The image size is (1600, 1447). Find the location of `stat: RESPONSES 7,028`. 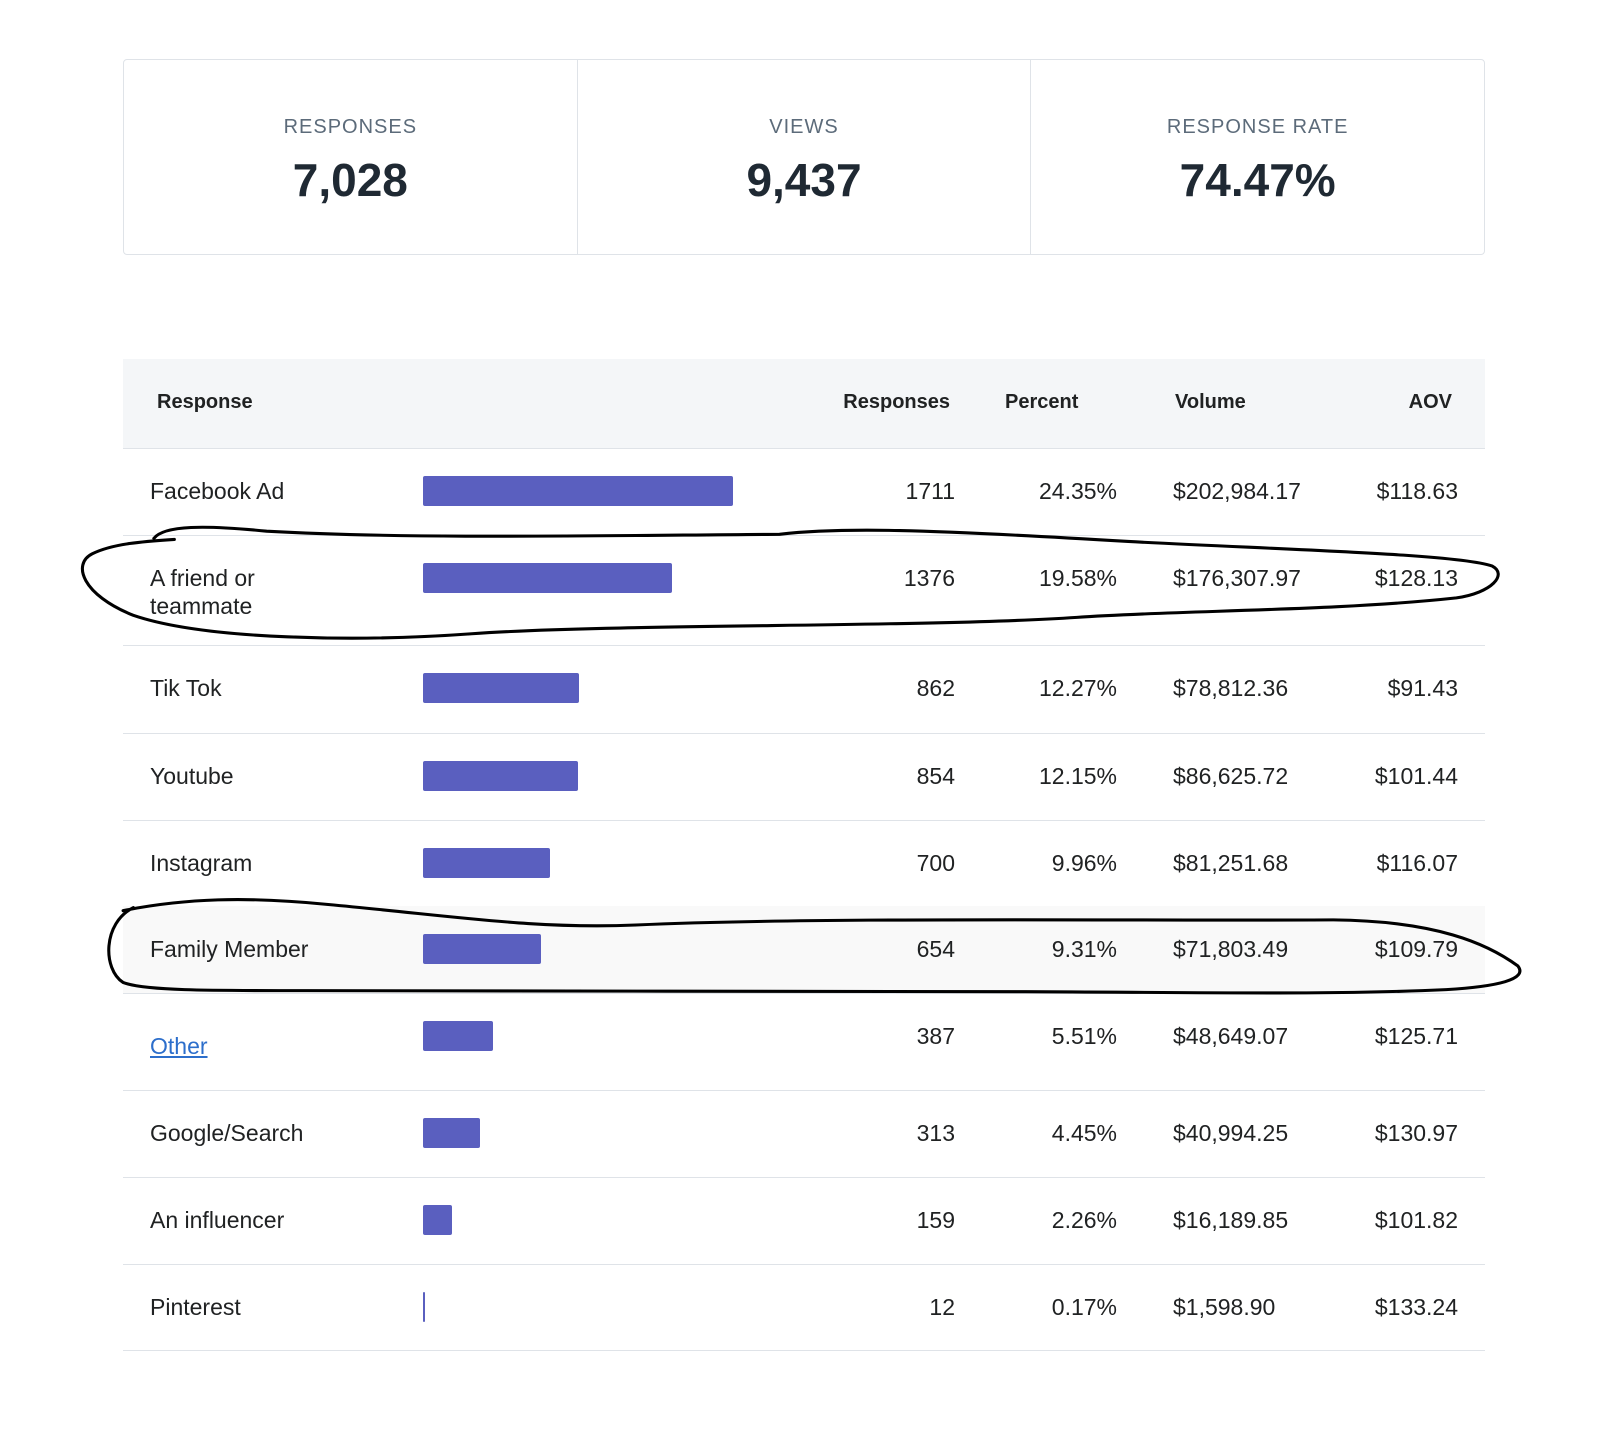

stat: RESPONSES 7,028 is located at coordinates (351, 157).